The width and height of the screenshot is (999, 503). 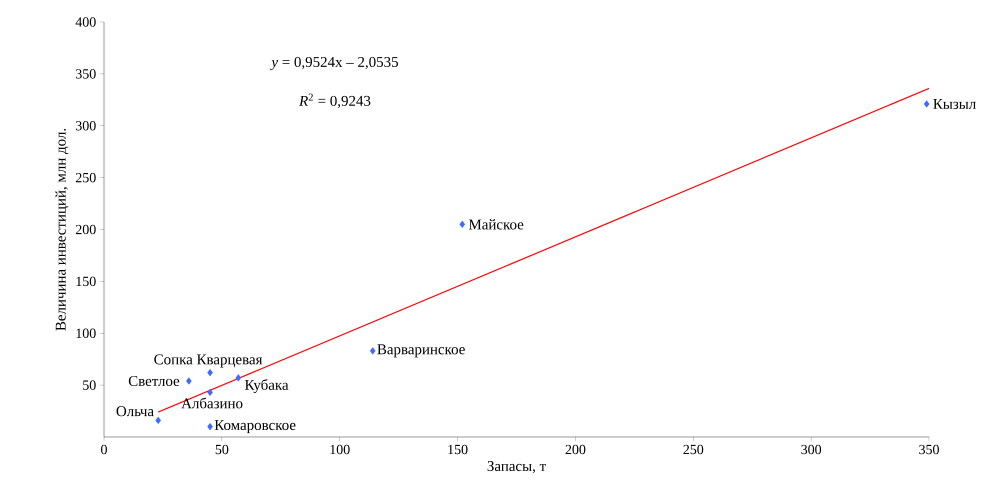 I want to click on y-tick-label: 250, so click(x=86, y=177).